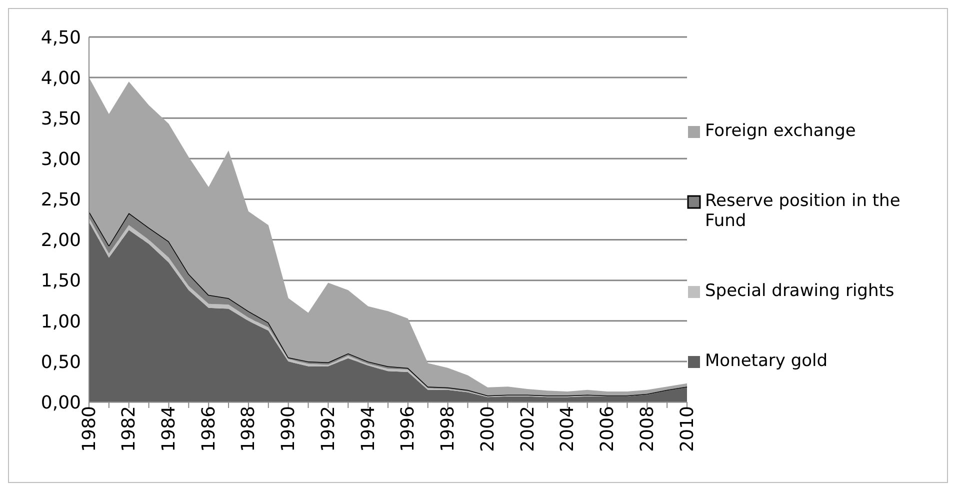 The height and width of the screenshot is (491, 956). What do you see at coordinates (129, 429) in the screenshot?
I see `x-tick-label: 1982` at bounding box center [129, 429].